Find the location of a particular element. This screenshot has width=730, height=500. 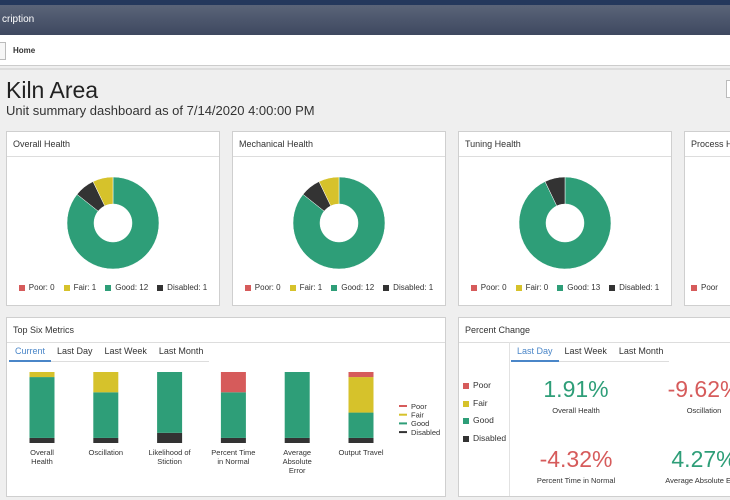

panel-title: Top Six Metrics is located at coordinates (226, 330).